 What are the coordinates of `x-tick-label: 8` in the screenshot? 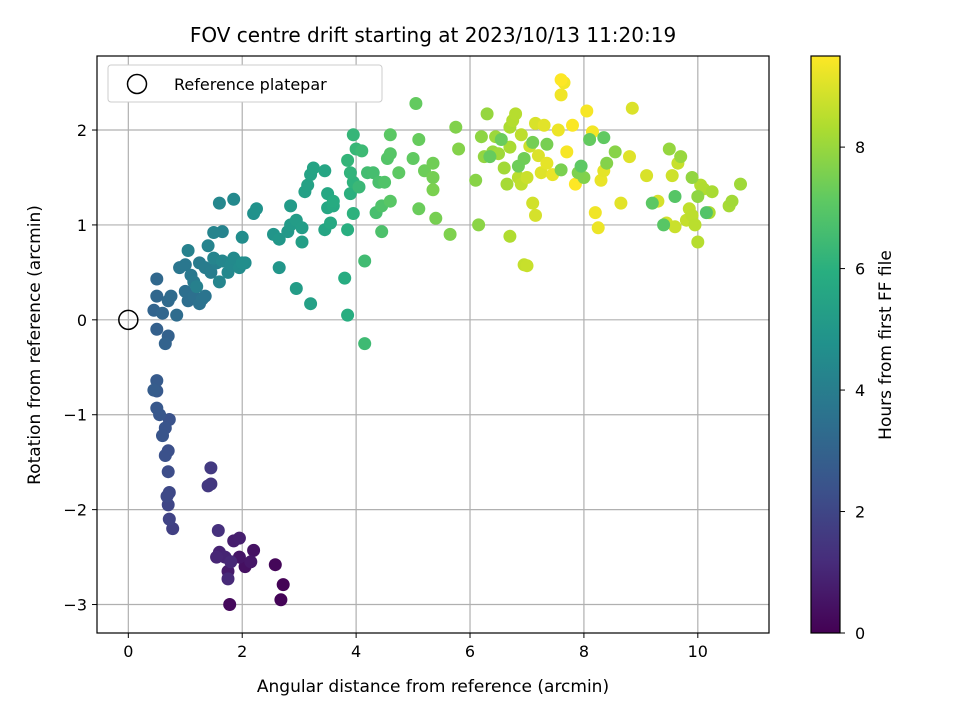 It's located at (584, 651).